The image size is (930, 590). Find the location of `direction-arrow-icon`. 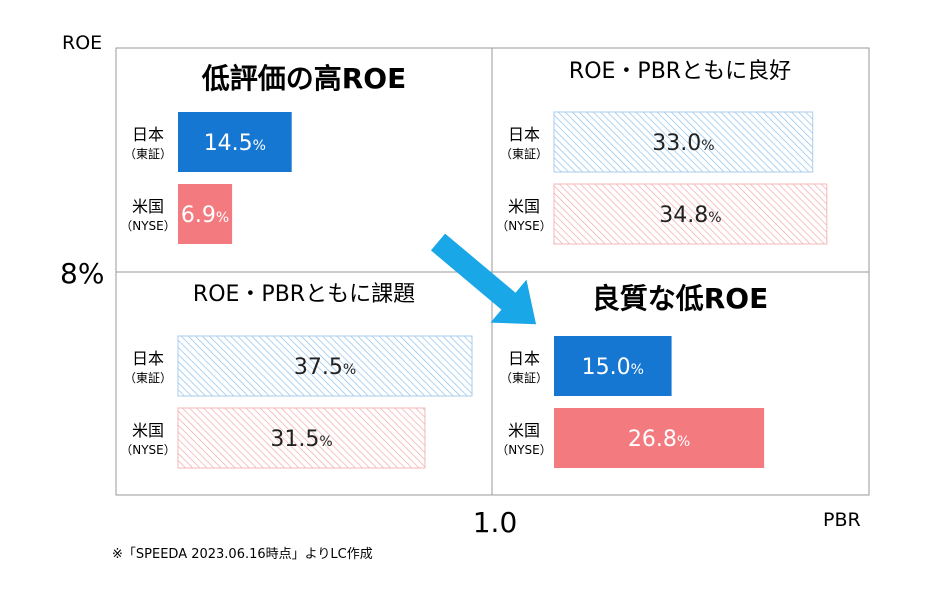

direction-arrow-icon is located at coordinates (483, 279).